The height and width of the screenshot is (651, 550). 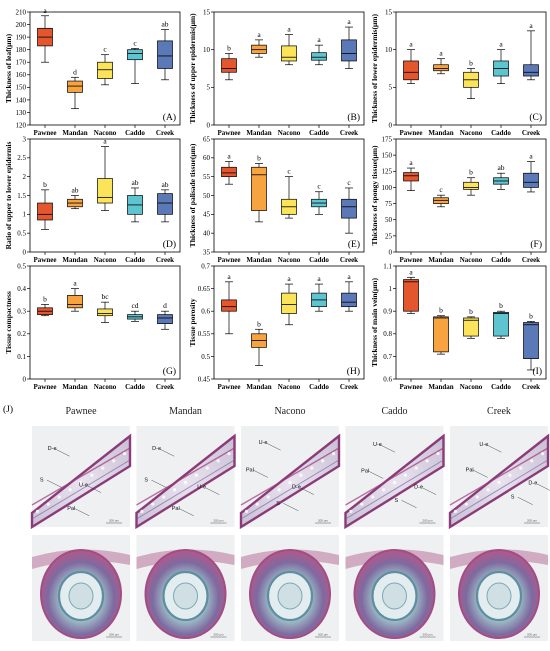 I want to click on y-tick-label: 5, so click(x=209, y=88).